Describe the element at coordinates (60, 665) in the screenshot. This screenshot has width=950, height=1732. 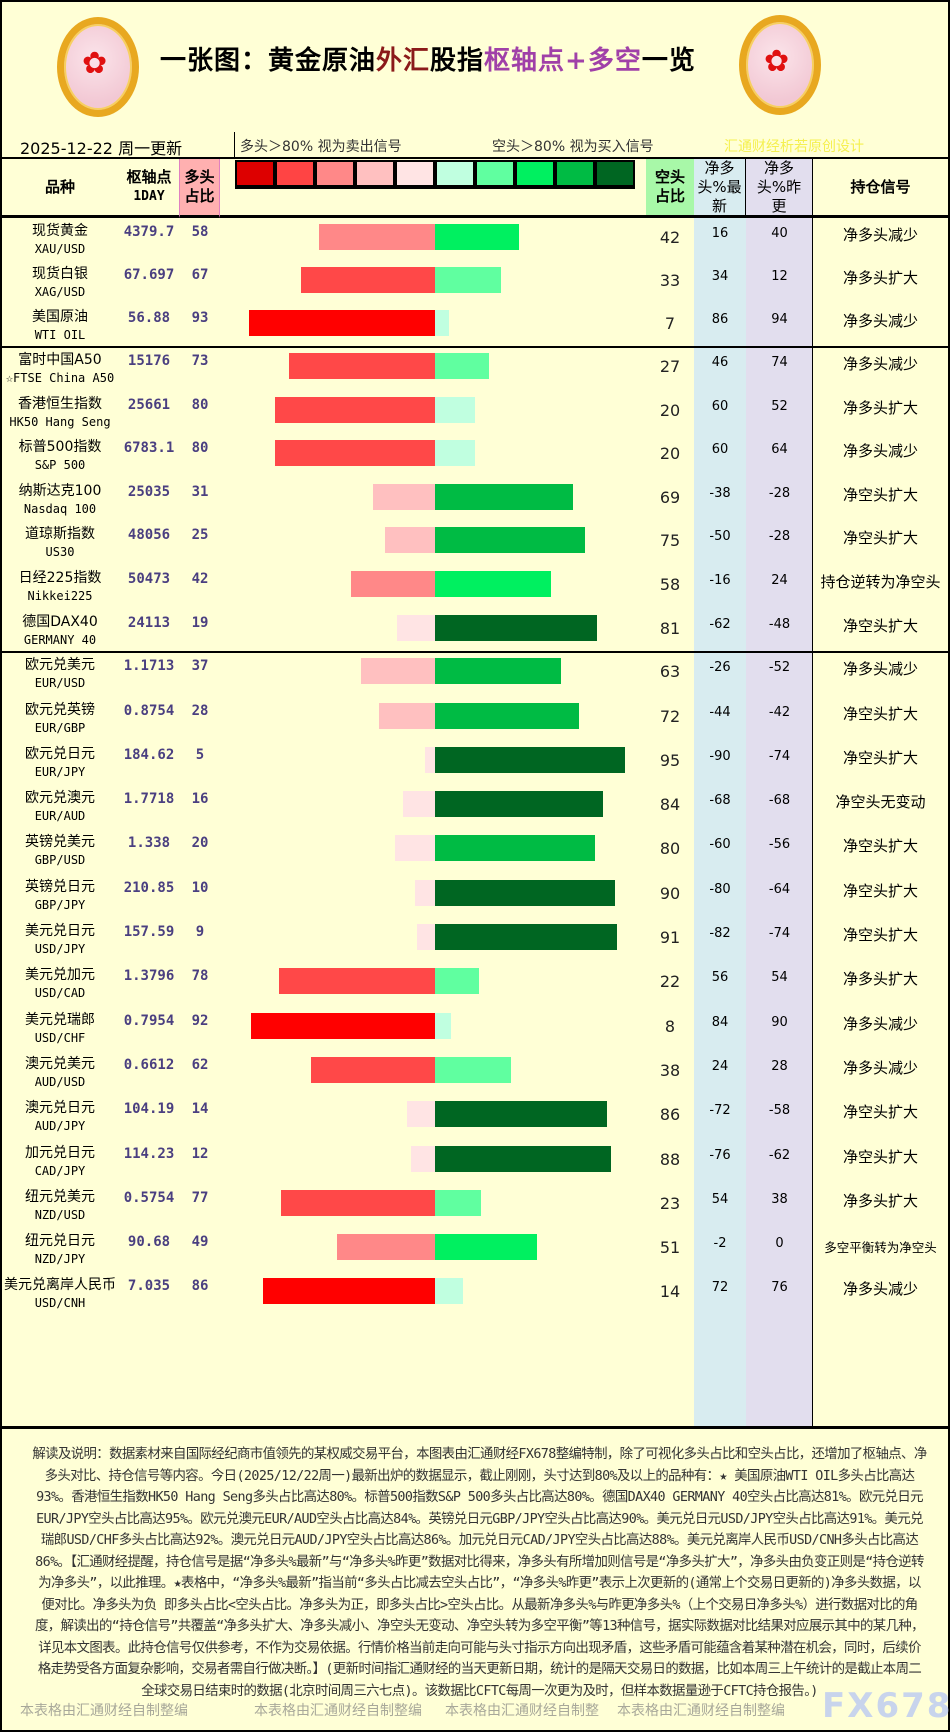
I see `instrument-cn: 欧元兑美元` at that location.